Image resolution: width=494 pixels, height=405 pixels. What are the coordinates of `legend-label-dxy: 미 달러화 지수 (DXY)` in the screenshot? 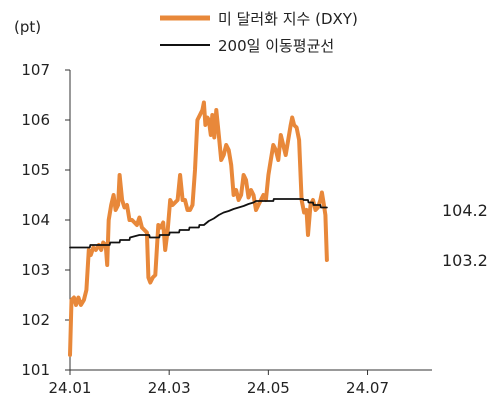 It's located at (288, 19).